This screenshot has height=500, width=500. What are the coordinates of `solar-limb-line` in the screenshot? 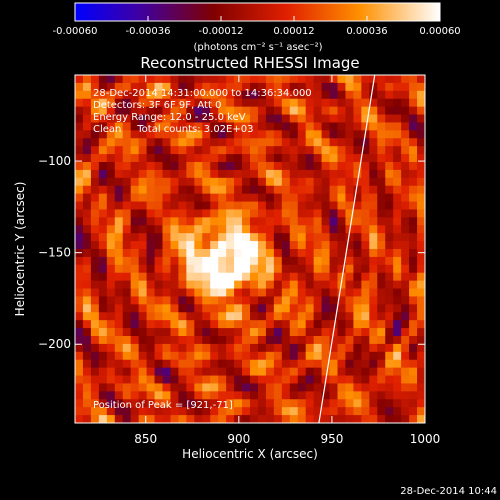 It's located at (347, 249).